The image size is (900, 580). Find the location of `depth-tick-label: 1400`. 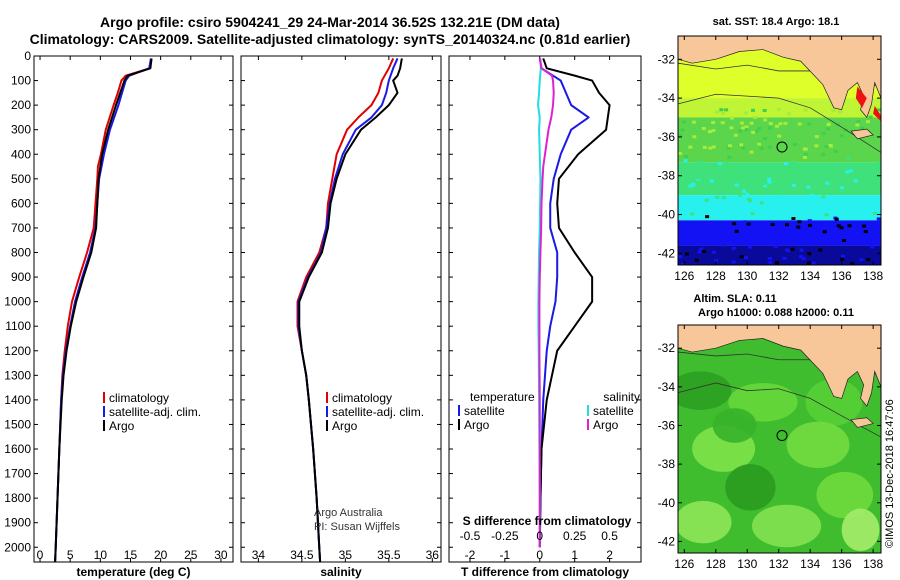

depth-tick-label: 1400 is located at coordinates (17, 400).